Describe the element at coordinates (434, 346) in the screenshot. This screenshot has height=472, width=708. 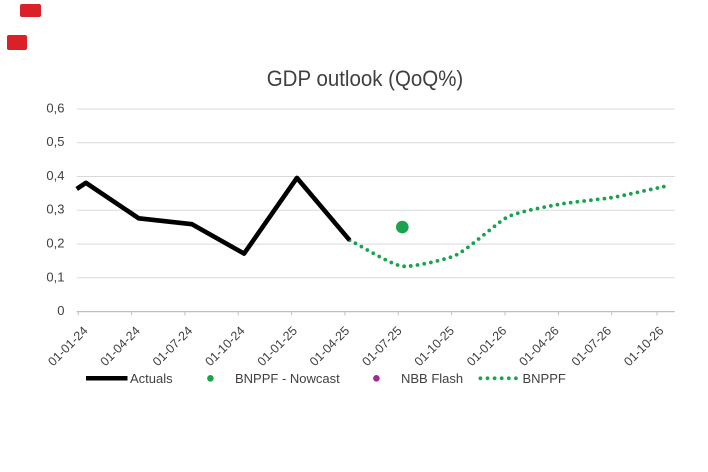
I see `svg-text: 01-10-25` at that location.